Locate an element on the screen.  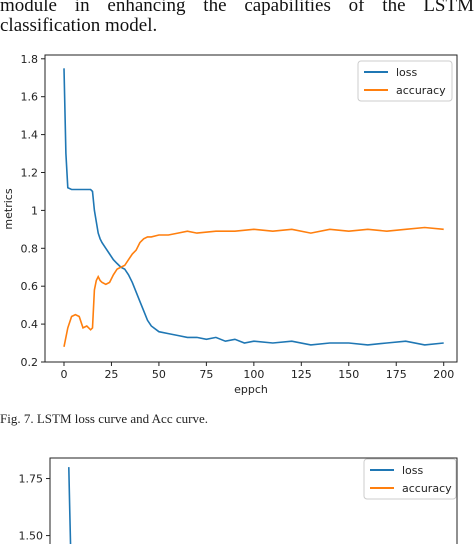
x-tick-label: 100 is located at coordinates (253, 374).